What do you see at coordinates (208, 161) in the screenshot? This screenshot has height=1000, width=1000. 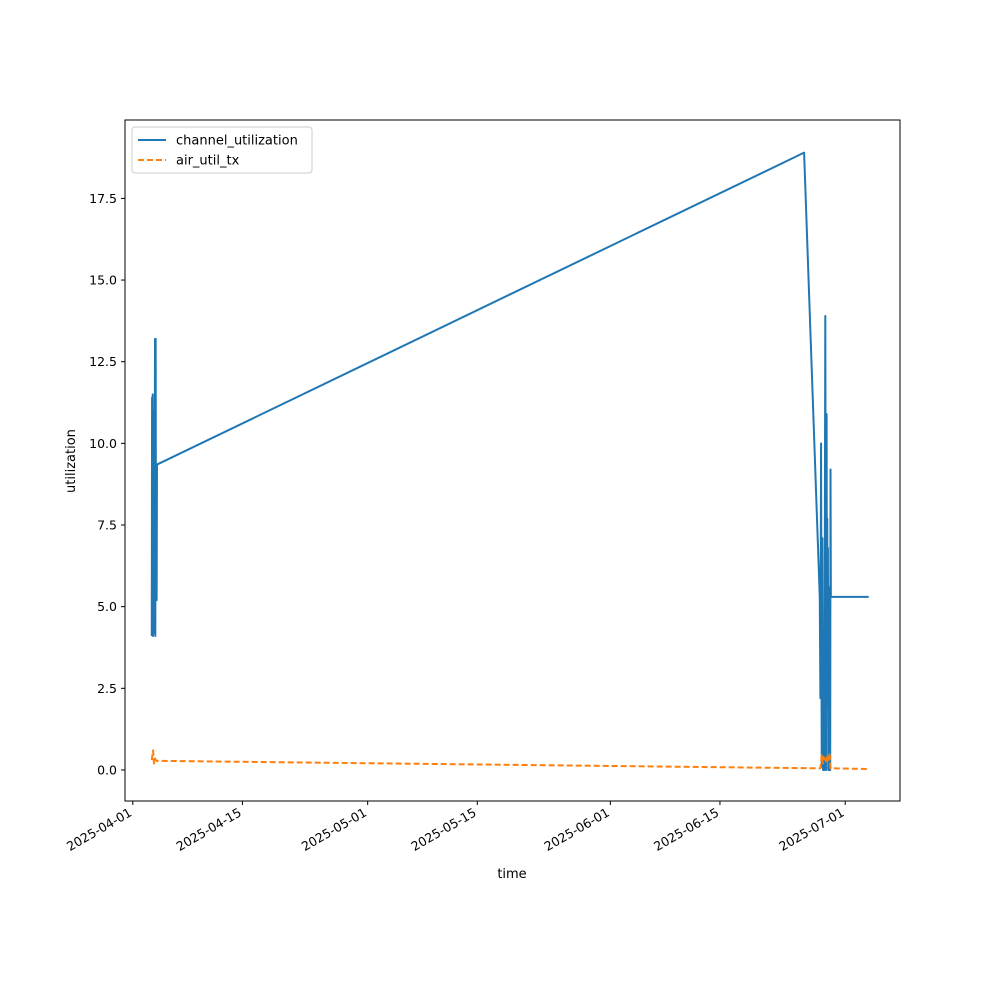 I see `legend-label-air-util-tx: air_util_tx` at bounding box center [208, 161].